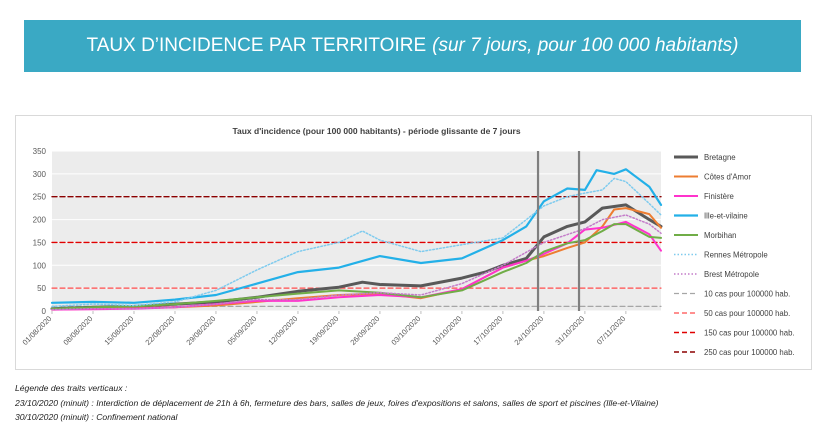 This screenshot has width=820, height=436. Describe the element at coordinates (731, 274) in the screenshot. I see `legend-label: Brest Métropole` at that location.